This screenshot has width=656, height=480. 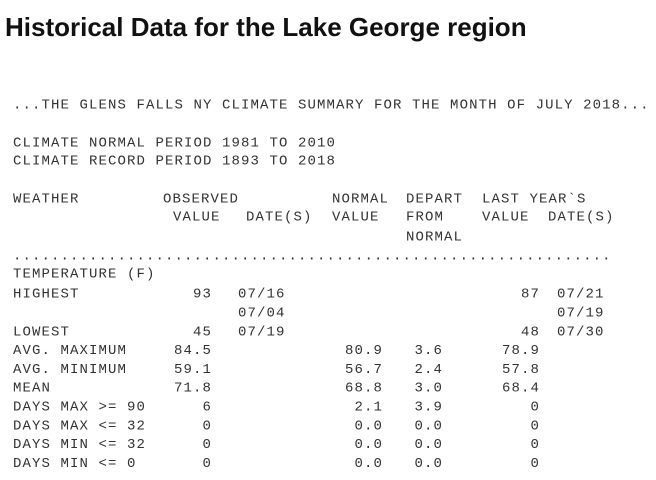 What do you see at coordinates (201, 200) in the screenshot?
I see `column-header: OBSERVED` at bounding box center [201, 200].